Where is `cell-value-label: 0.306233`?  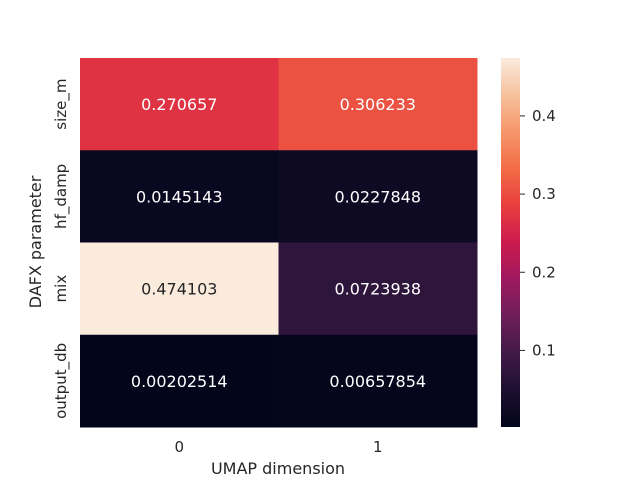 cell-value-label: 0.306233 is located at coordinates (378, 104).